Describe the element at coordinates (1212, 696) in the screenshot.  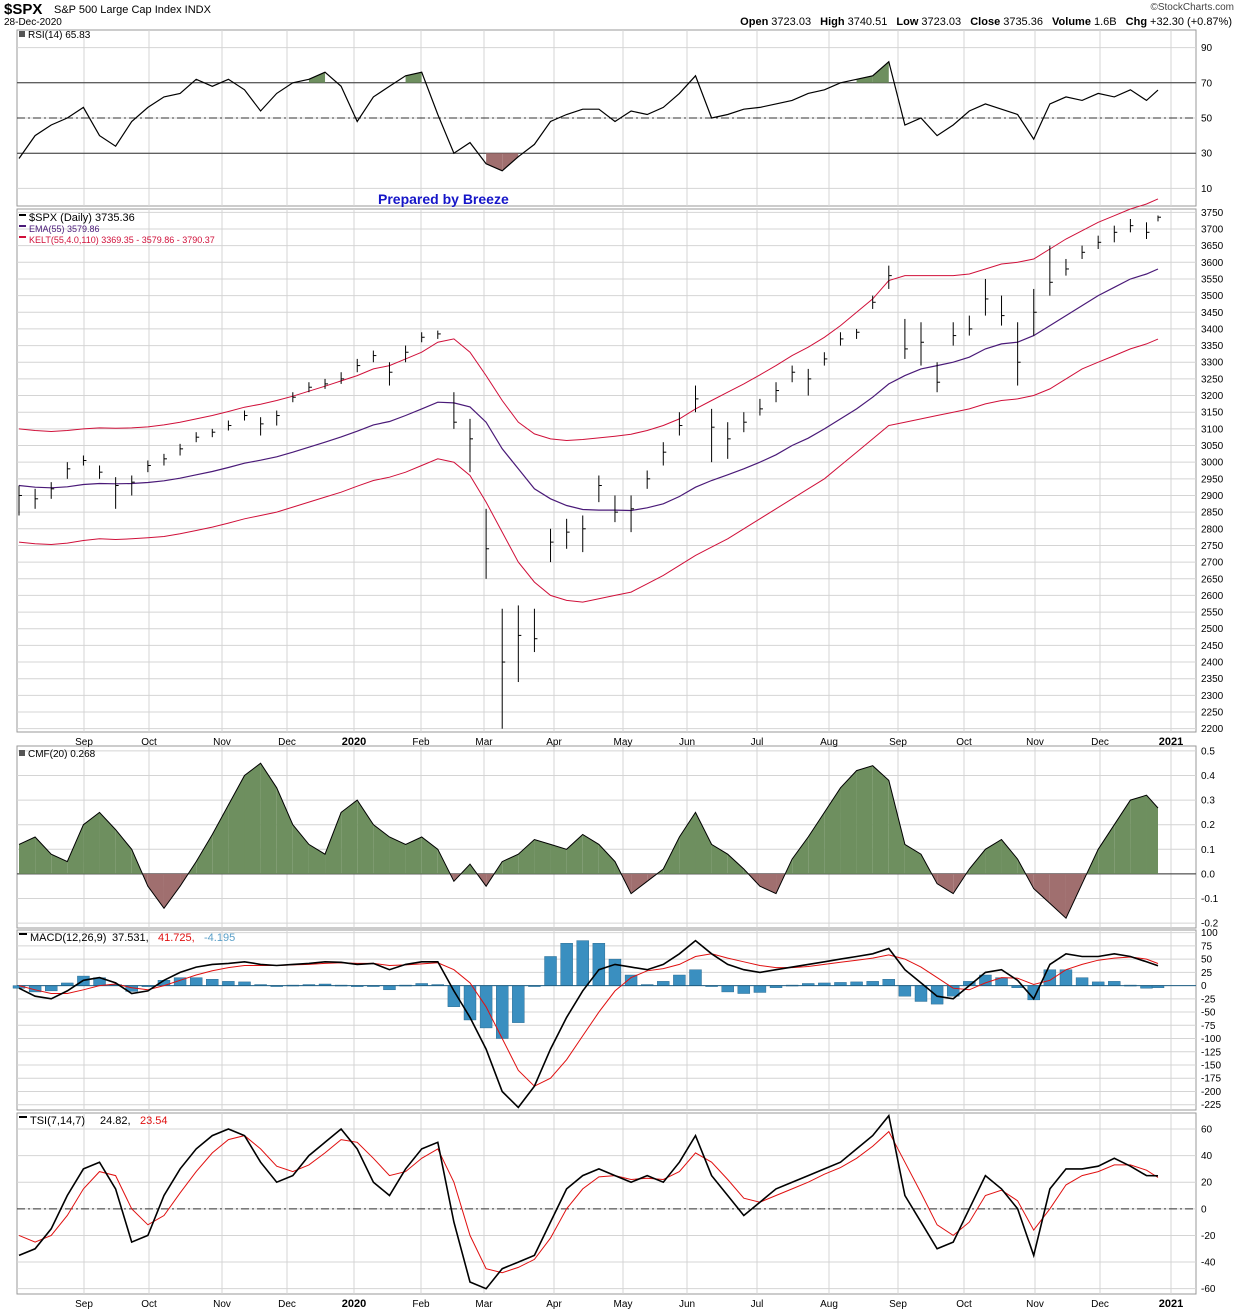
I see `price-y-tick-label: 2300` at that location.